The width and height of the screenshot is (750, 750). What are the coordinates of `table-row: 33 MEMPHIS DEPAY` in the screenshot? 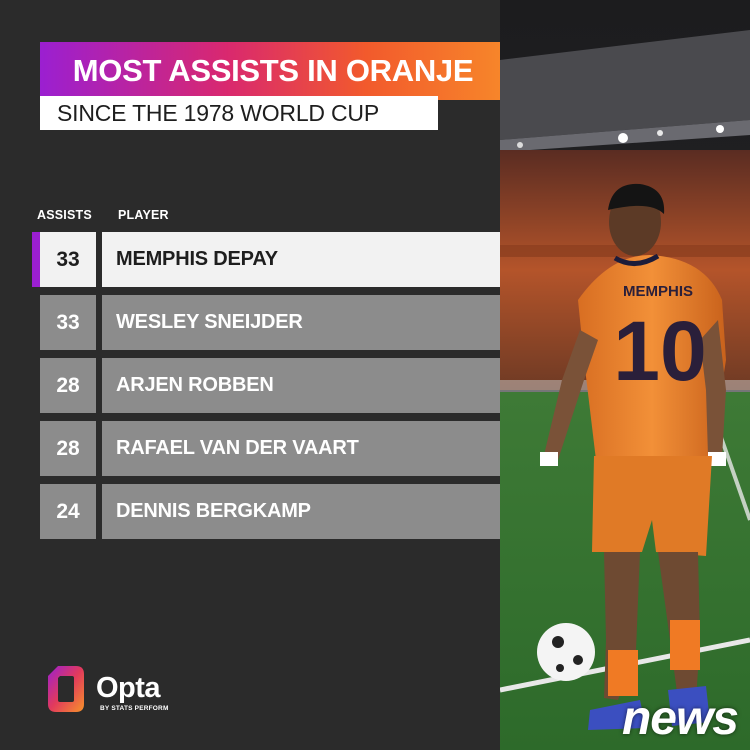 It's located at (266, 259).